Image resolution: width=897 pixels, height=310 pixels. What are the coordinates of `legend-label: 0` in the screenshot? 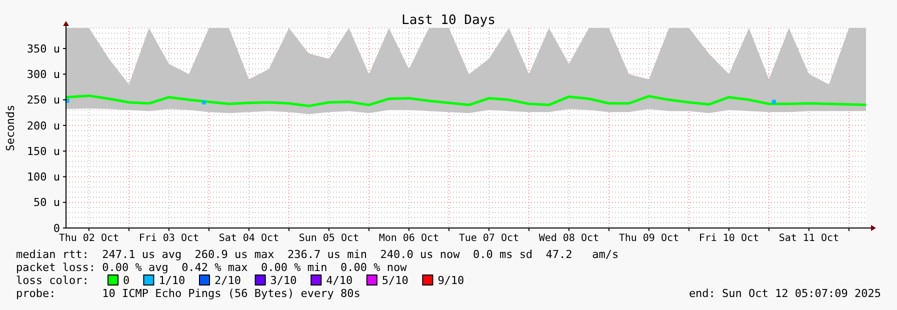 It's located at (126, 280).